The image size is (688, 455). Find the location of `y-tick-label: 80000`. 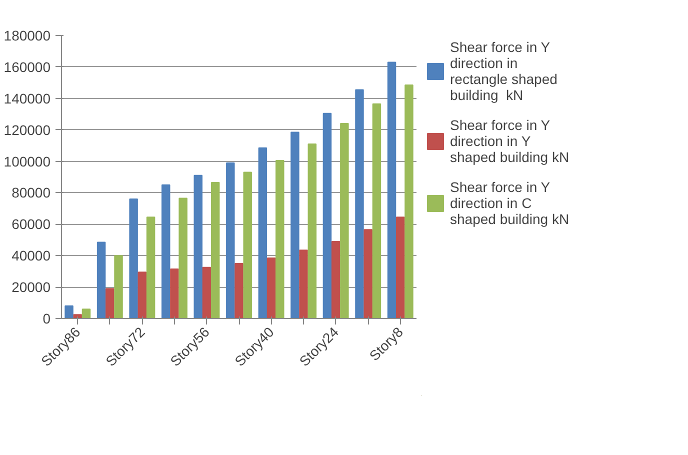

y-tick-label: 80000 is located at coordinates (31, 192).